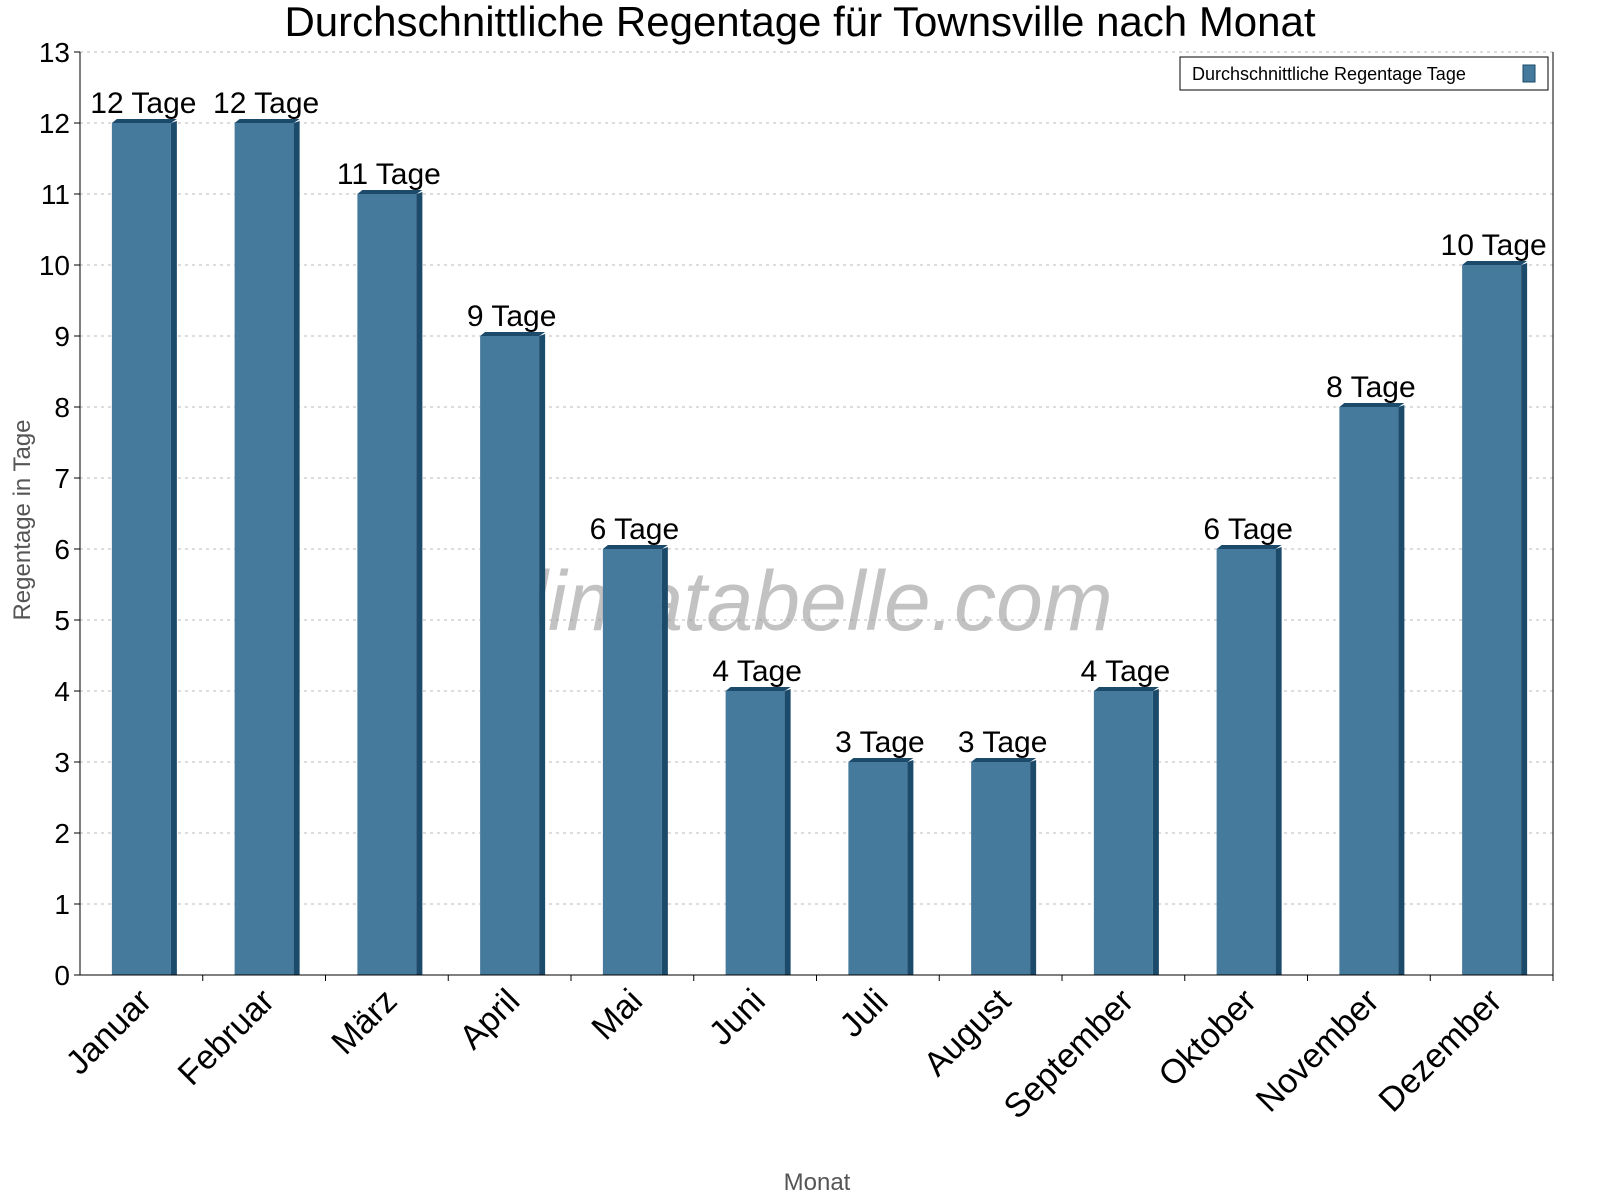 This screenshot has height=1200, width=1600. What do you see at coordinates (62, 691) in the screenshot?
I see `y-tick-label: 4` at bounding box center [62, 691].